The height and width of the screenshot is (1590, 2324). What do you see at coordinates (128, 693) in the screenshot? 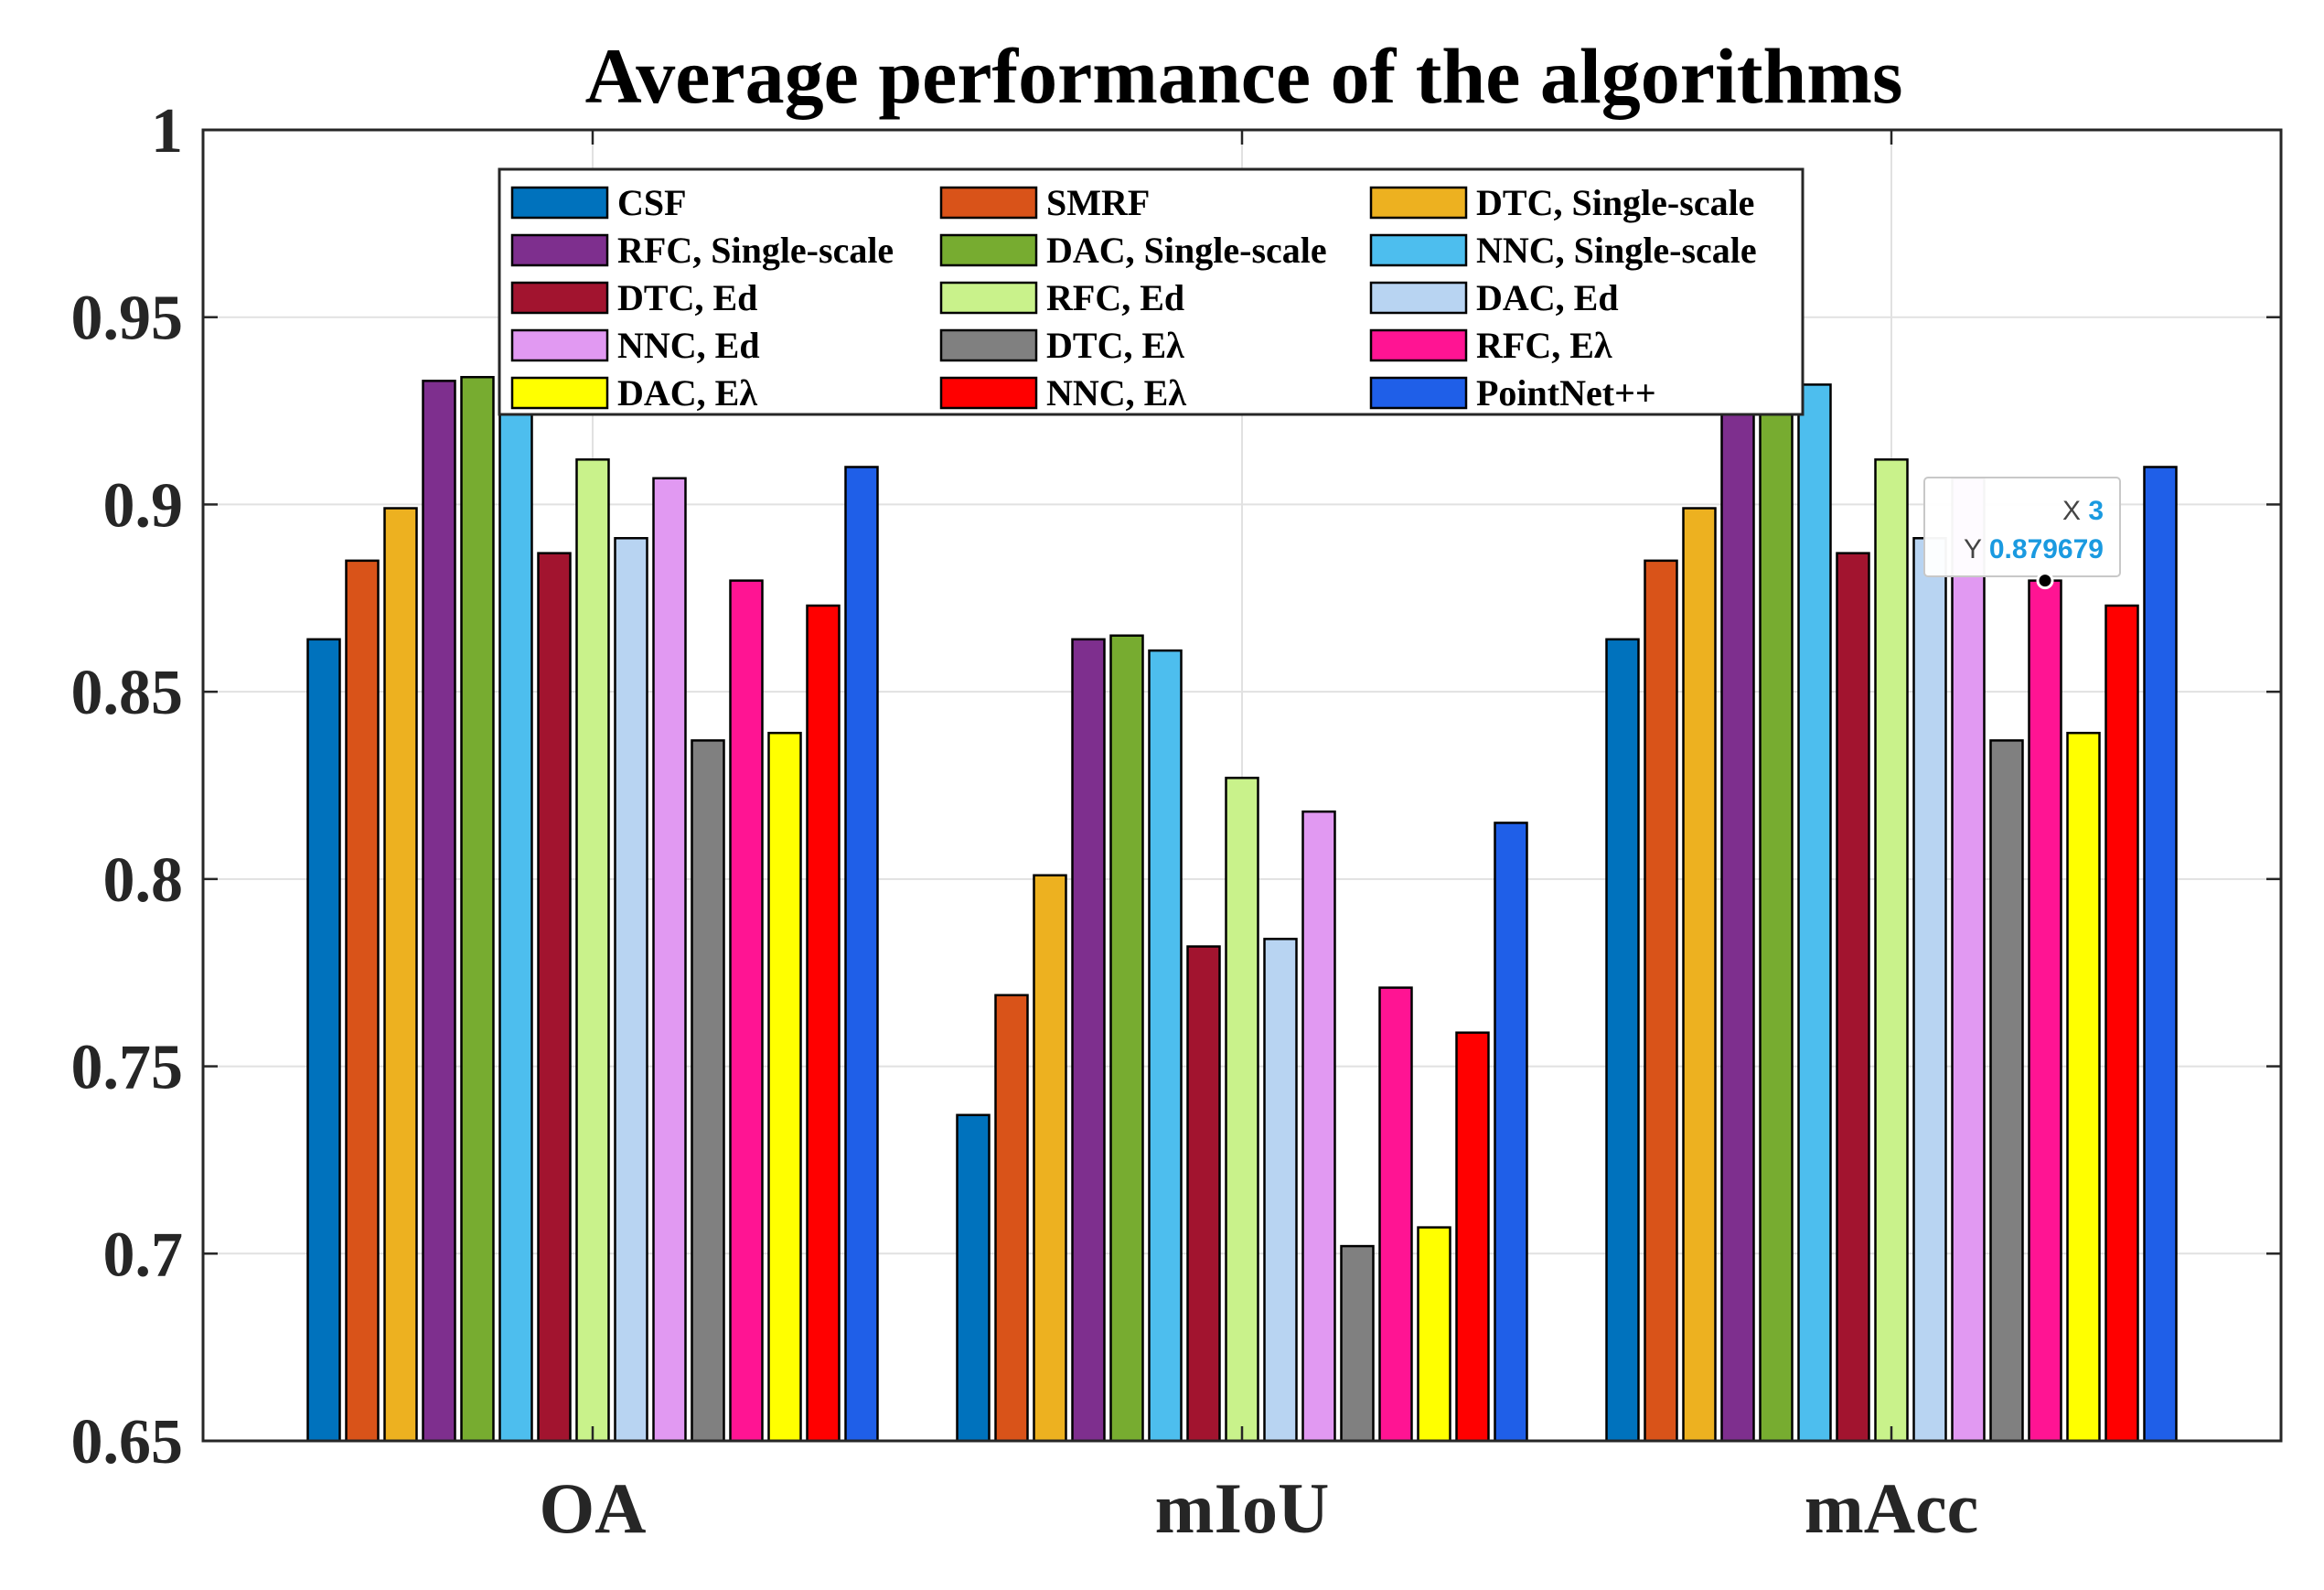
I see `y-tick-label: 0.85` at bounding box center [128, 693].